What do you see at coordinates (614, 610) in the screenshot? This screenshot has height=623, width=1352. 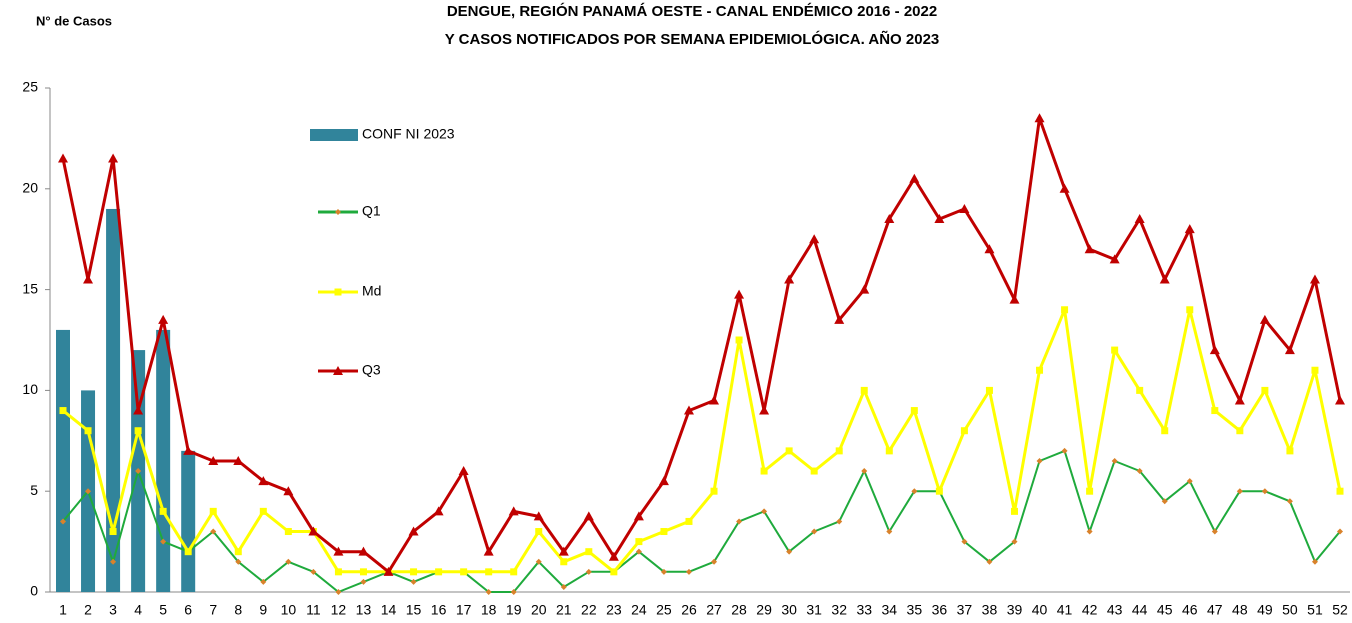 I see `x-tick-label: 23` at bounding box center [614, 610].